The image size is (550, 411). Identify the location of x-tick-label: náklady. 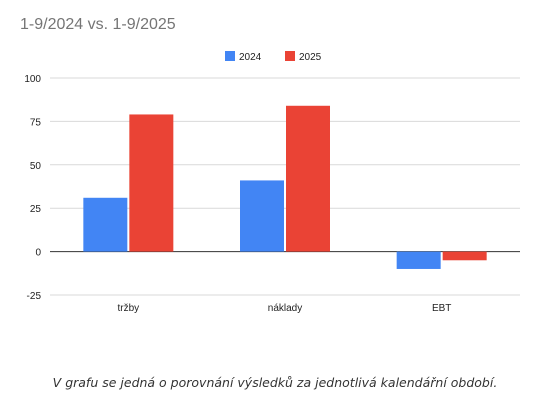
(285, 308).